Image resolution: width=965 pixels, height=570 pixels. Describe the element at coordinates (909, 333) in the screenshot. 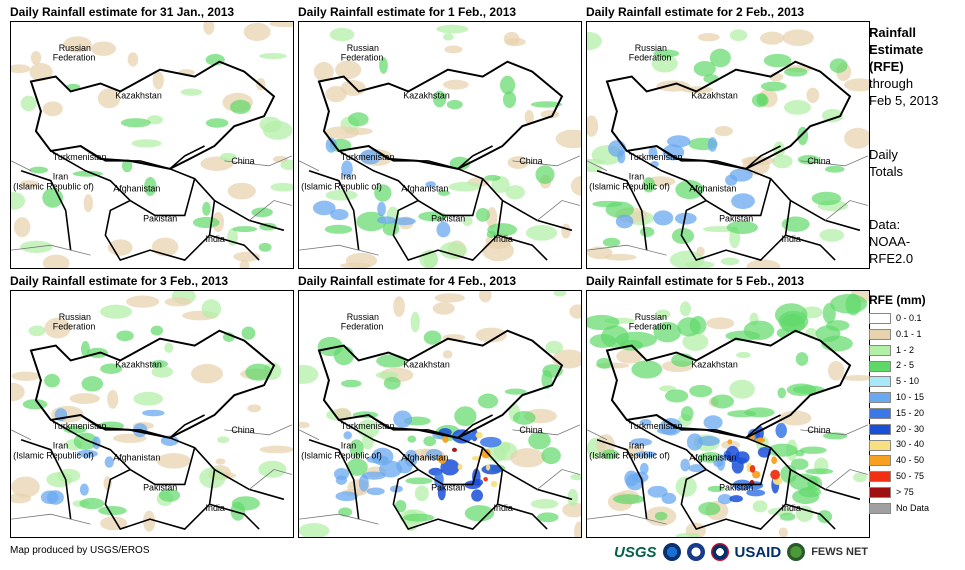

I see `legend-label: 0.1 - 1` at that location.